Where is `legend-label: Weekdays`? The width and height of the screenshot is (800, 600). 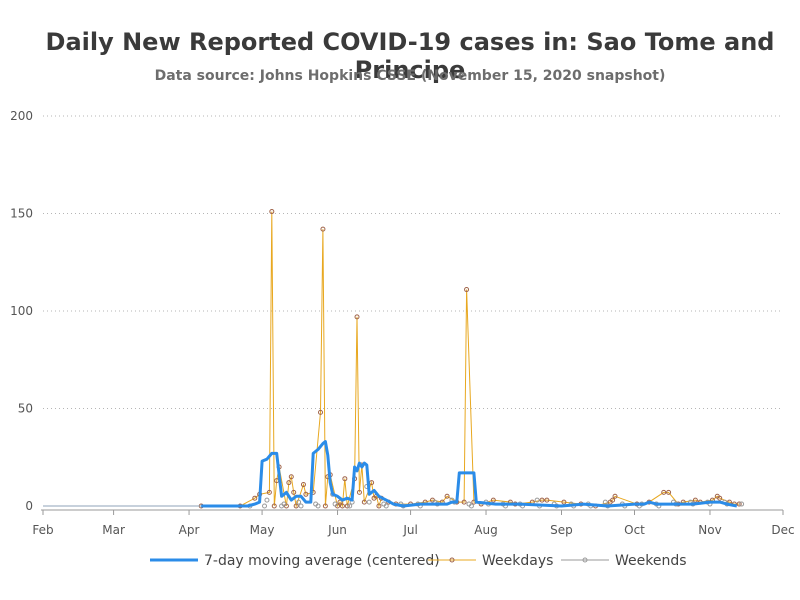
legend-label: Weekdays is located at coordinates (517, 561).